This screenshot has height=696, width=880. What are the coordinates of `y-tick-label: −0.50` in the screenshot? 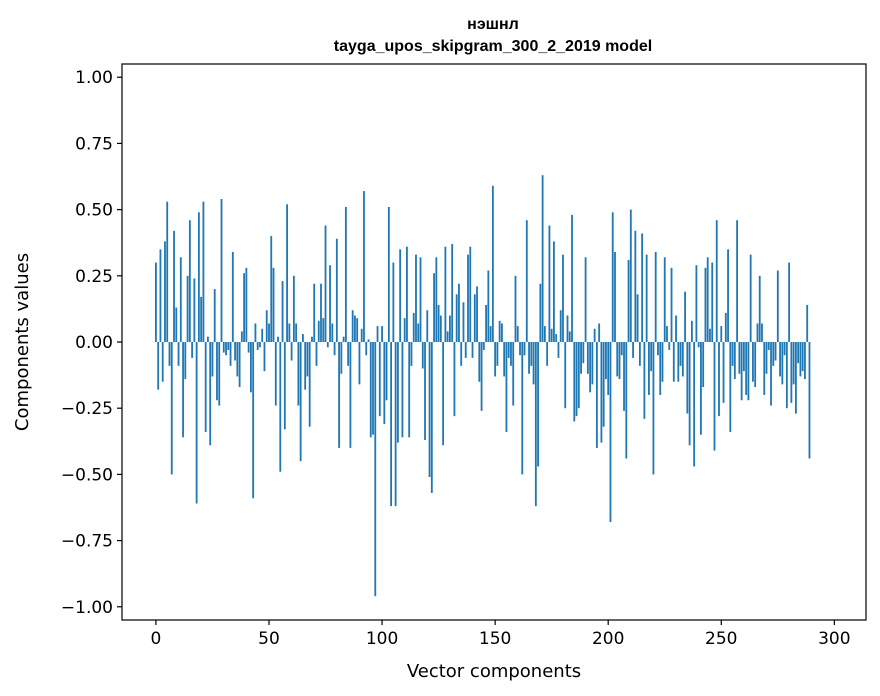 It's located at (87, 475).